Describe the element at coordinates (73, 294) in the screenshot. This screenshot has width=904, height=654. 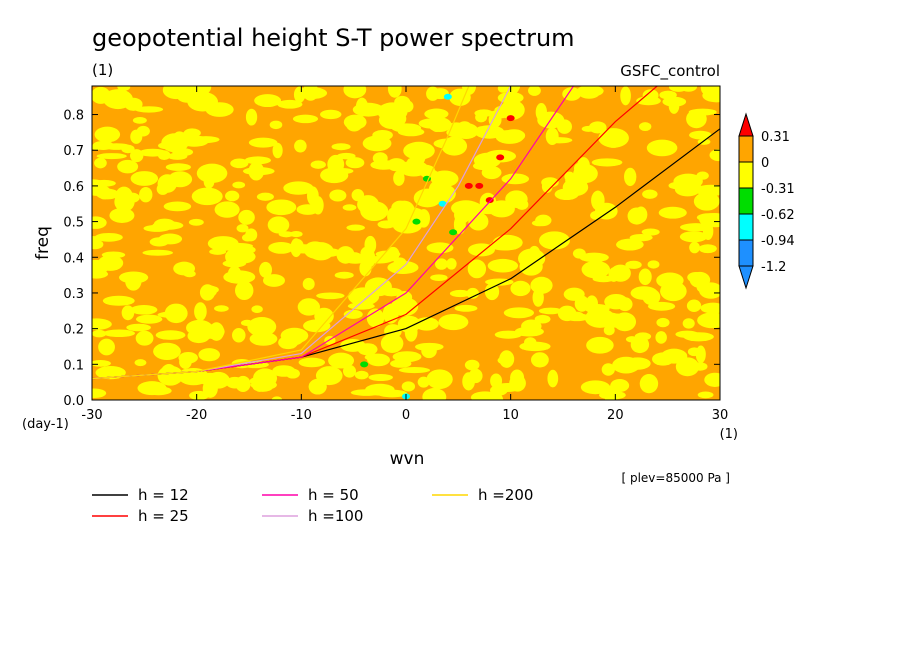
I see `y-tick-label: 0.3` at that location.